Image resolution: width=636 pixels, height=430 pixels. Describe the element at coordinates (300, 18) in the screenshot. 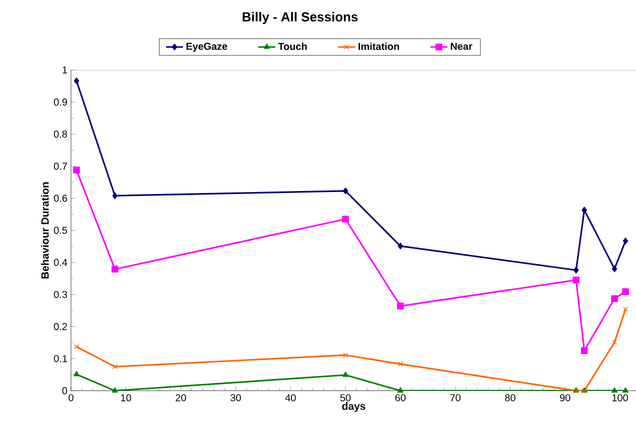

I see `chart-title: Billy - All Sessions` at that location.